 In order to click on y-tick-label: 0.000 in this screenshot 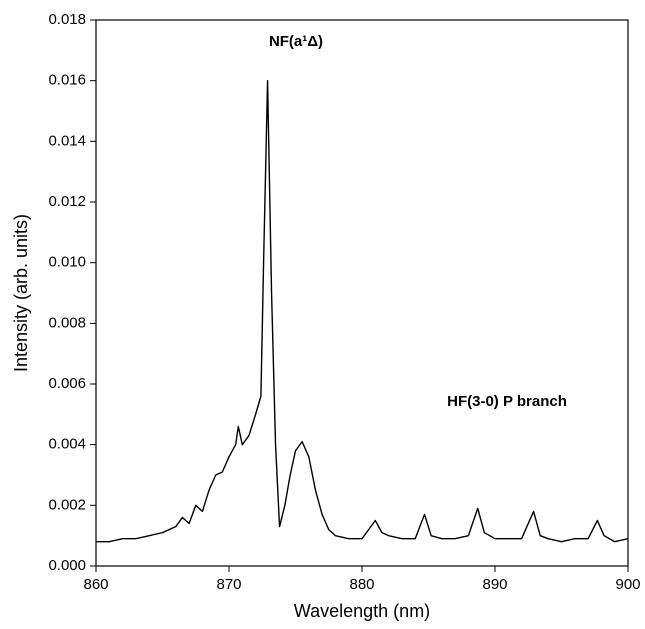, I will do `click(67, 565)`.